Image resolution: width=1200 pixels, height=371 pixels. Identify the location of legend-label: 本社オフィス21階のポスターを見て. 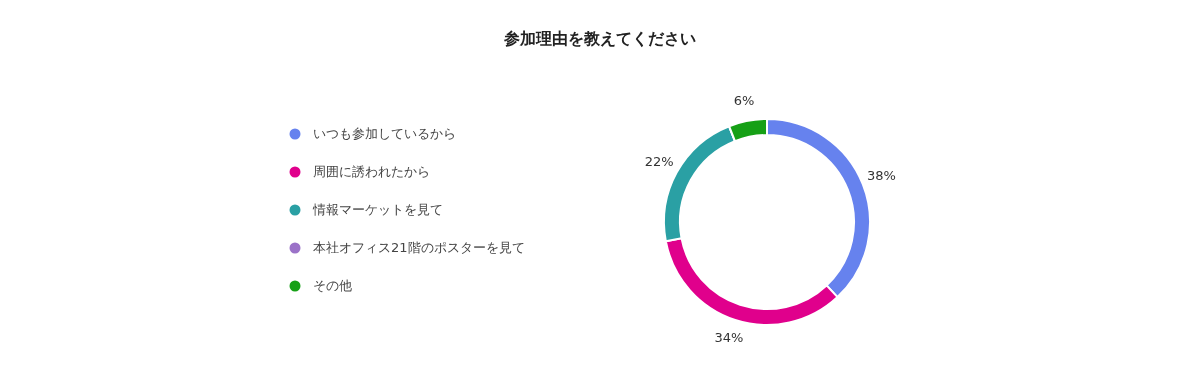
(419, 247).